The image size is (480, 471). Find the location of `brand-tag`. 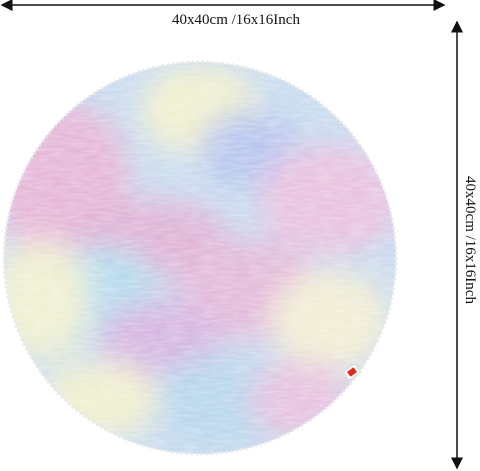

brand-tag is located at coordinates (352, 372).